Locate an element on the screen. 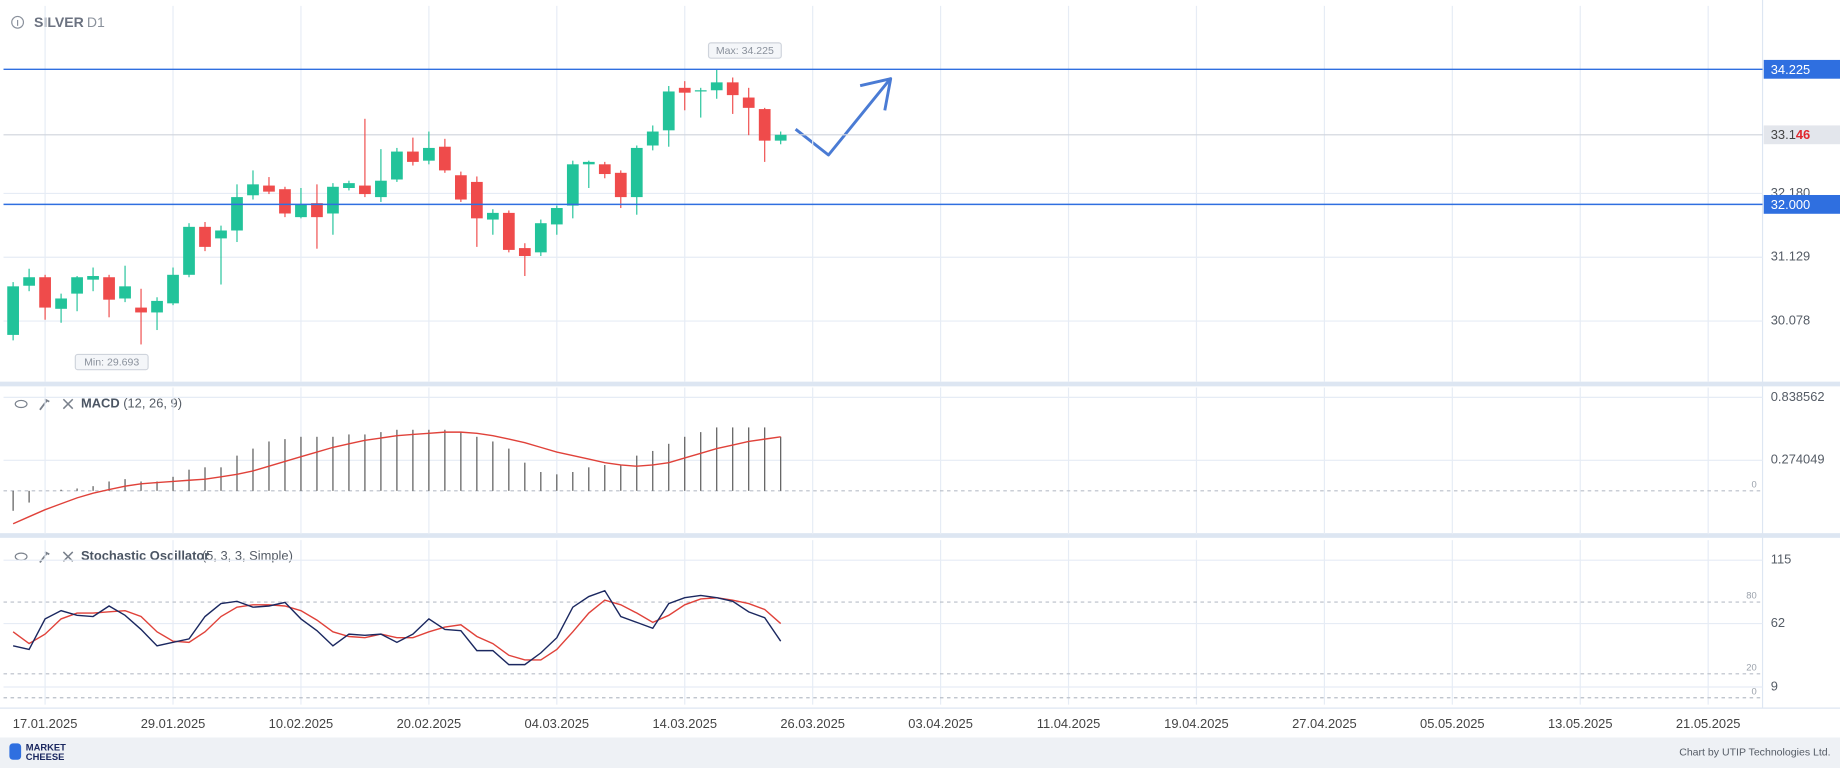 This screenshot has width=1840, height=768. annotation: Min: 29.693 is located at coordinates (111, 362).